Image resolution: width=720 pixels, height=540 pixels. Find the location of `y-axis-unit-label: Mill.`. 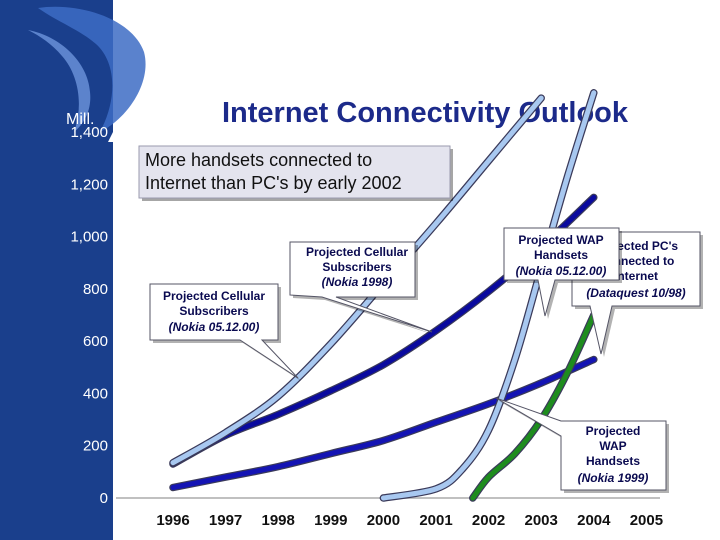

y-axis-unit-label: Mill. is located at coordinates (80, 119).